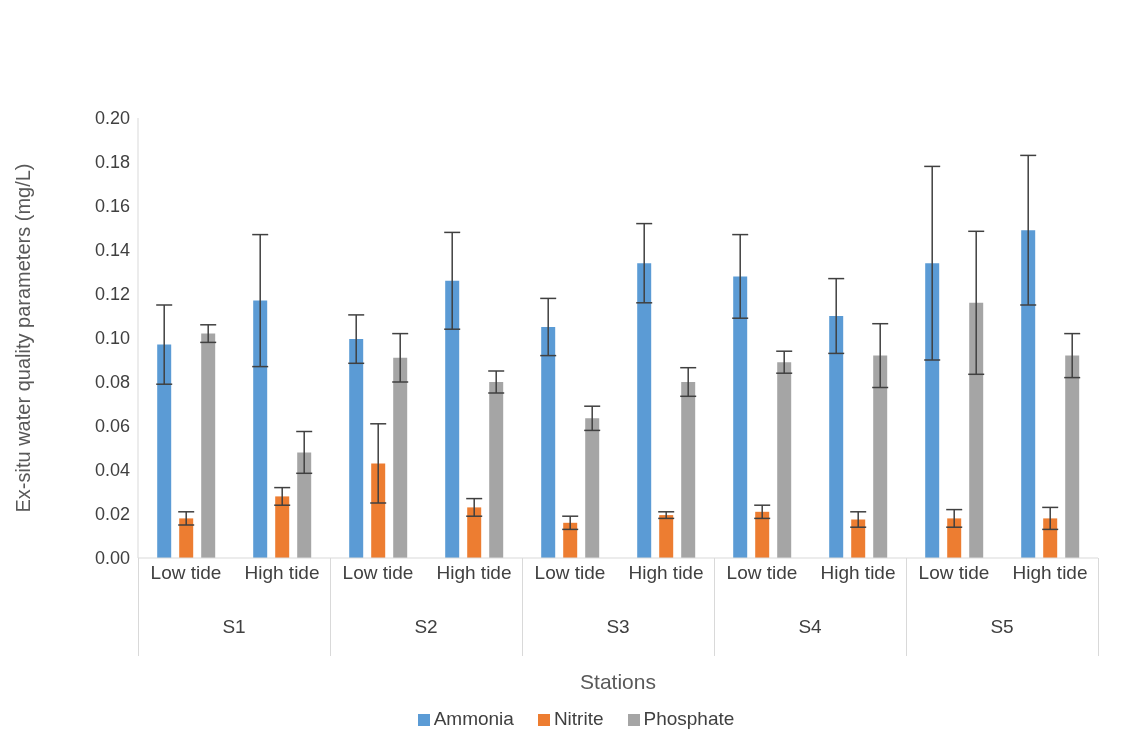 The image size is (1137, 756). What do you see at coordinates (1002, 627) in the screenshot?
I see `text: S5` at bounding box center [1002, 627].